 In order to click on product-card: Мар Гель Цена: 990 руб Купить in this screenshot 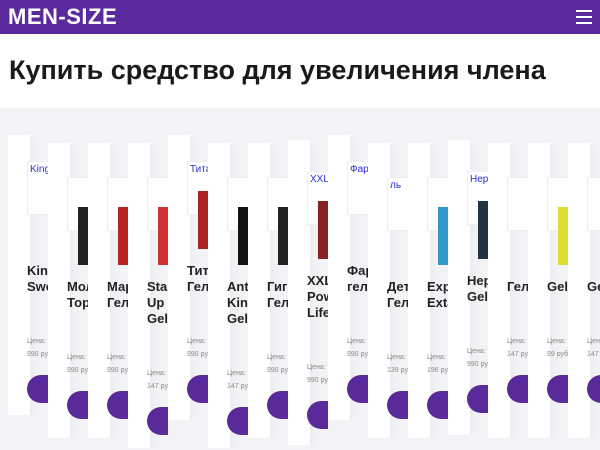, I will do `click(108, 290)`.